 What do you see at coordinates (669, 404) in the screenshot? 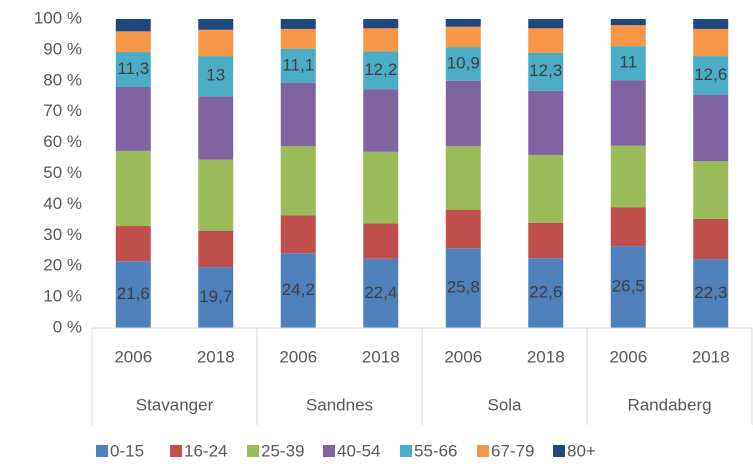
I see `group-label: Randaberg` at bounding box center [669, 404].